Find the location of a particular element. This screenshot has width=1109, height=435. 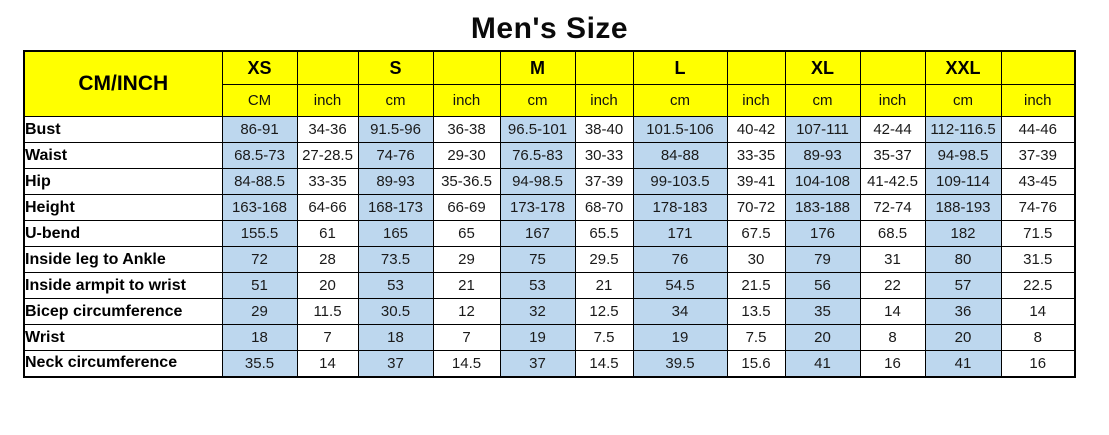

cell-l-cm: 101.5-106 is located at coordinates (680, 129).